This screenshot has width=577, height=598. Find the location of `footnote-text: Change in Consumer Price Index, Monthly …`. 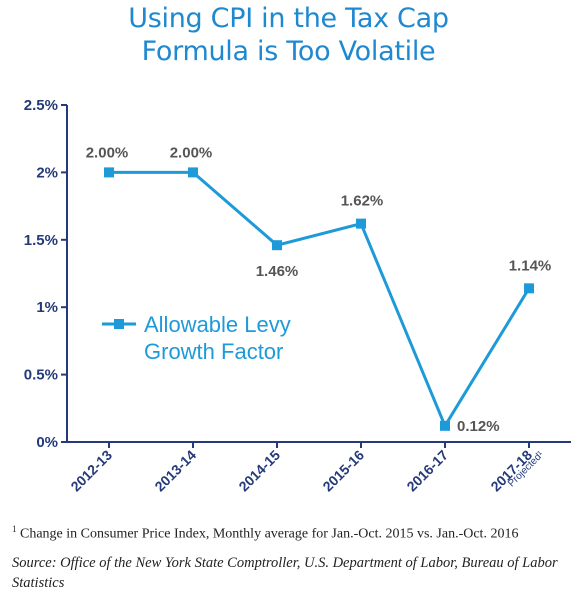

footnote-text: Change in Consumer Price Index, Monthly … is located at coordinates (267, 534).